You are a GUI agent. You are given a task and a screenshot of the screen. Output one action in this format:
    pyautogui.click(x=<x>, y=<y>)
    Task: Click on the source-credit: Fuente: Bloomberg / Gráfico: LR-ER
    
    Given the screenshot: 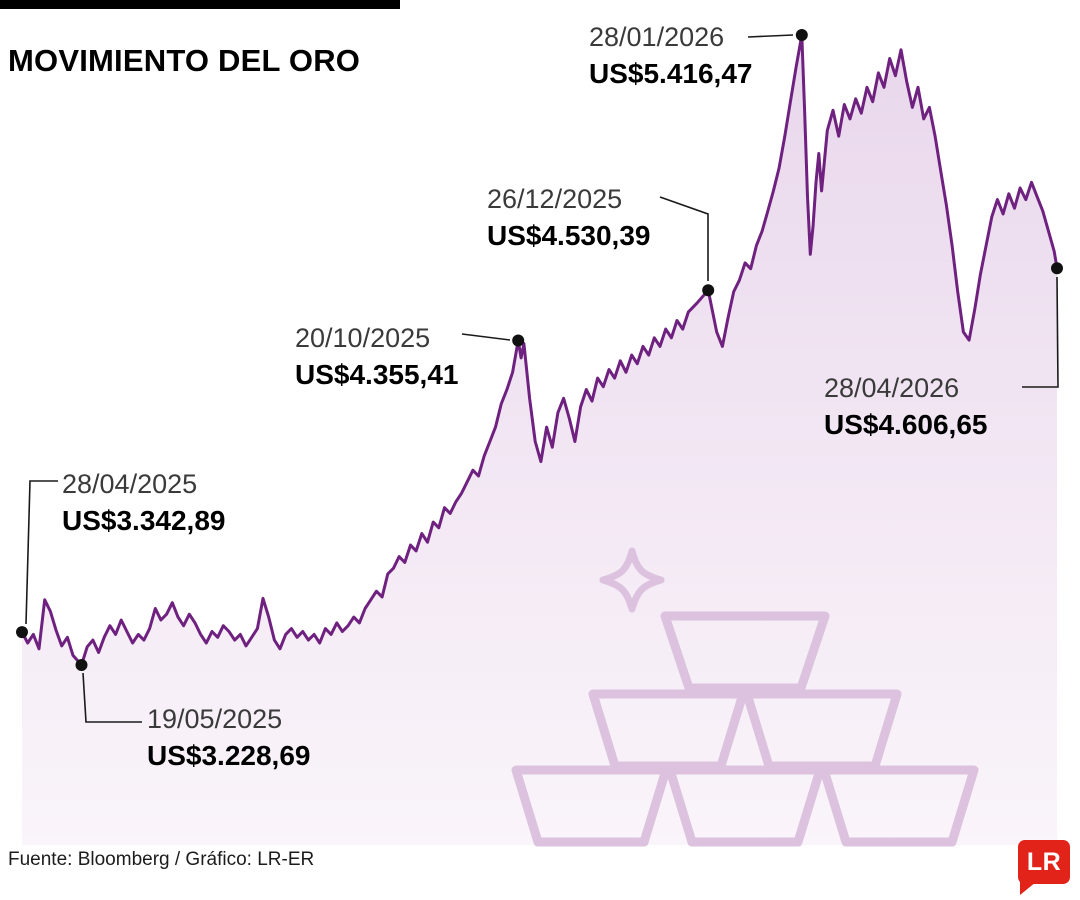 What is the action you would take?
    pyautogui.click(x=161, y=859)
    